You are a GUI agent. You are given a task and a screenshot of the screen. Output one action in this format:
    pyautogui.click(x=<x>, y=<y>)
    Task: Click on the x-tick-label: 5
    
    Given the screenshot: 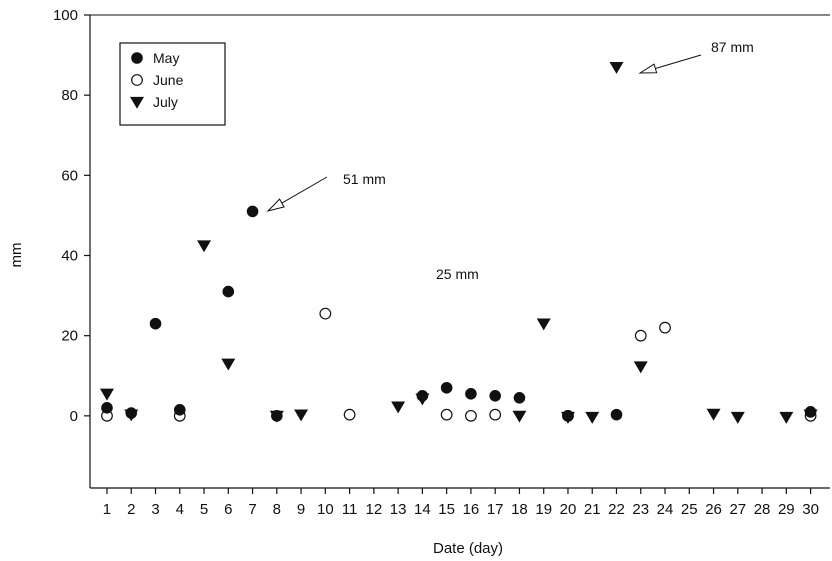 What is the action you would take?
    pyautogui.click(x=204, y=509)
    